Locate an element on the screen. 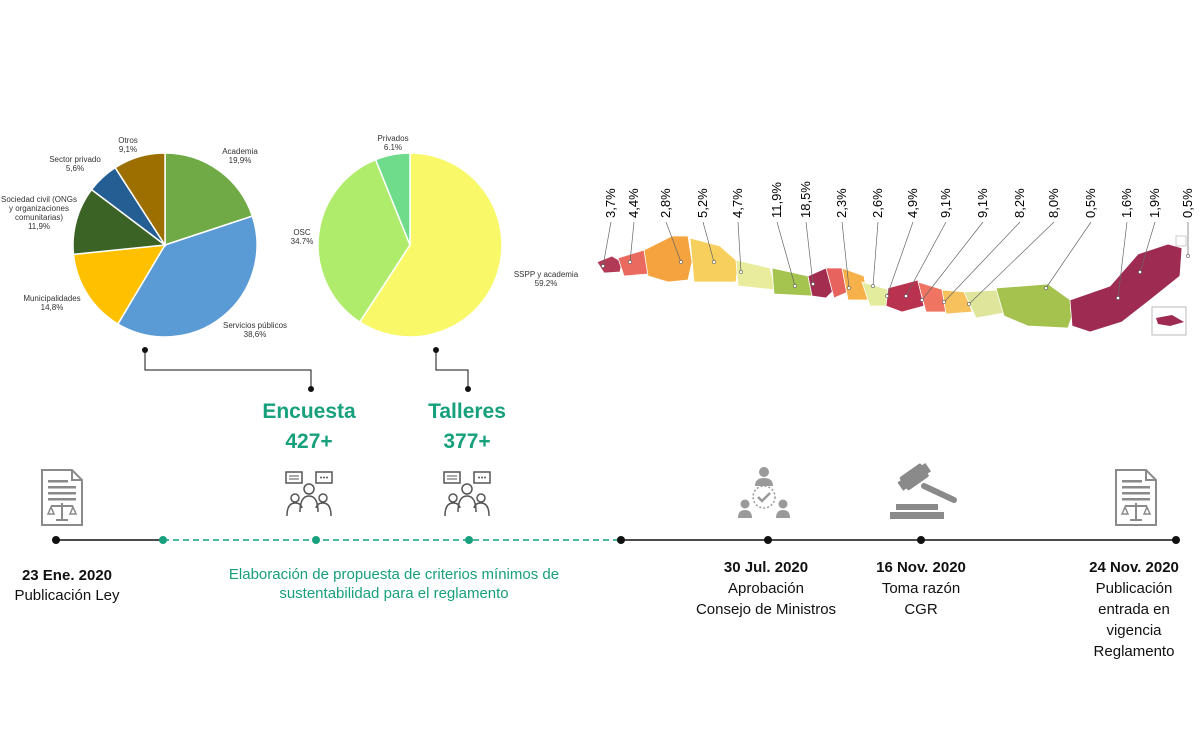 The width and height of the screenshot is (1200, 730). encuesta-title: Encuesta is located at coordinates (309, 411).